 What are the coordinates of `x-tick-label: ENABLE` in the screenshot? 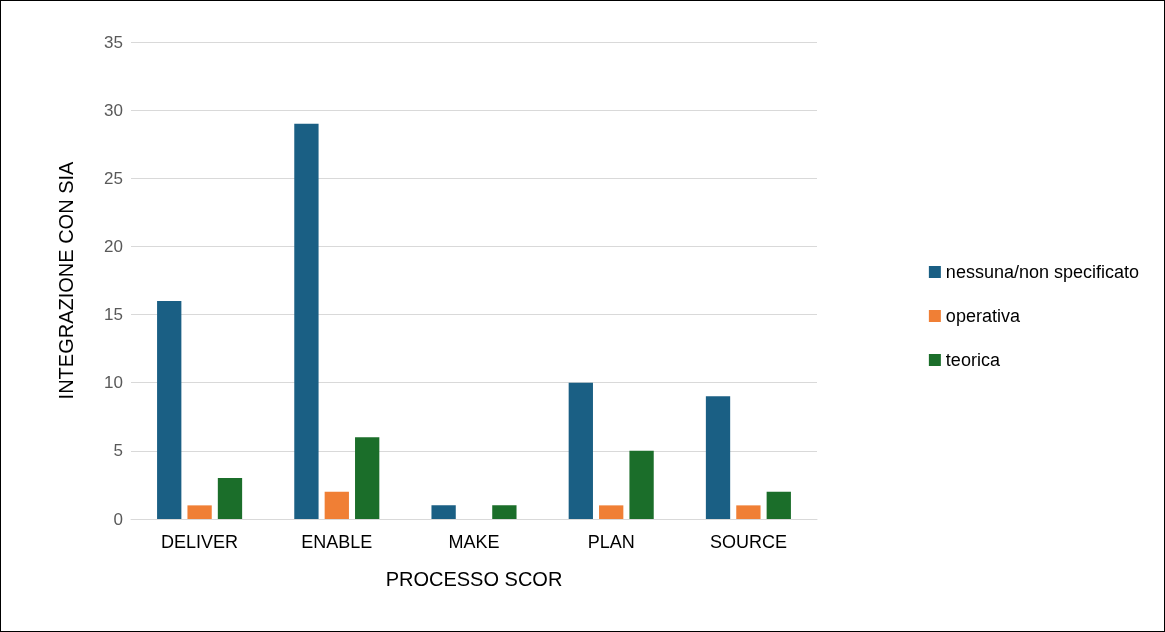 It's located at (337, 542).